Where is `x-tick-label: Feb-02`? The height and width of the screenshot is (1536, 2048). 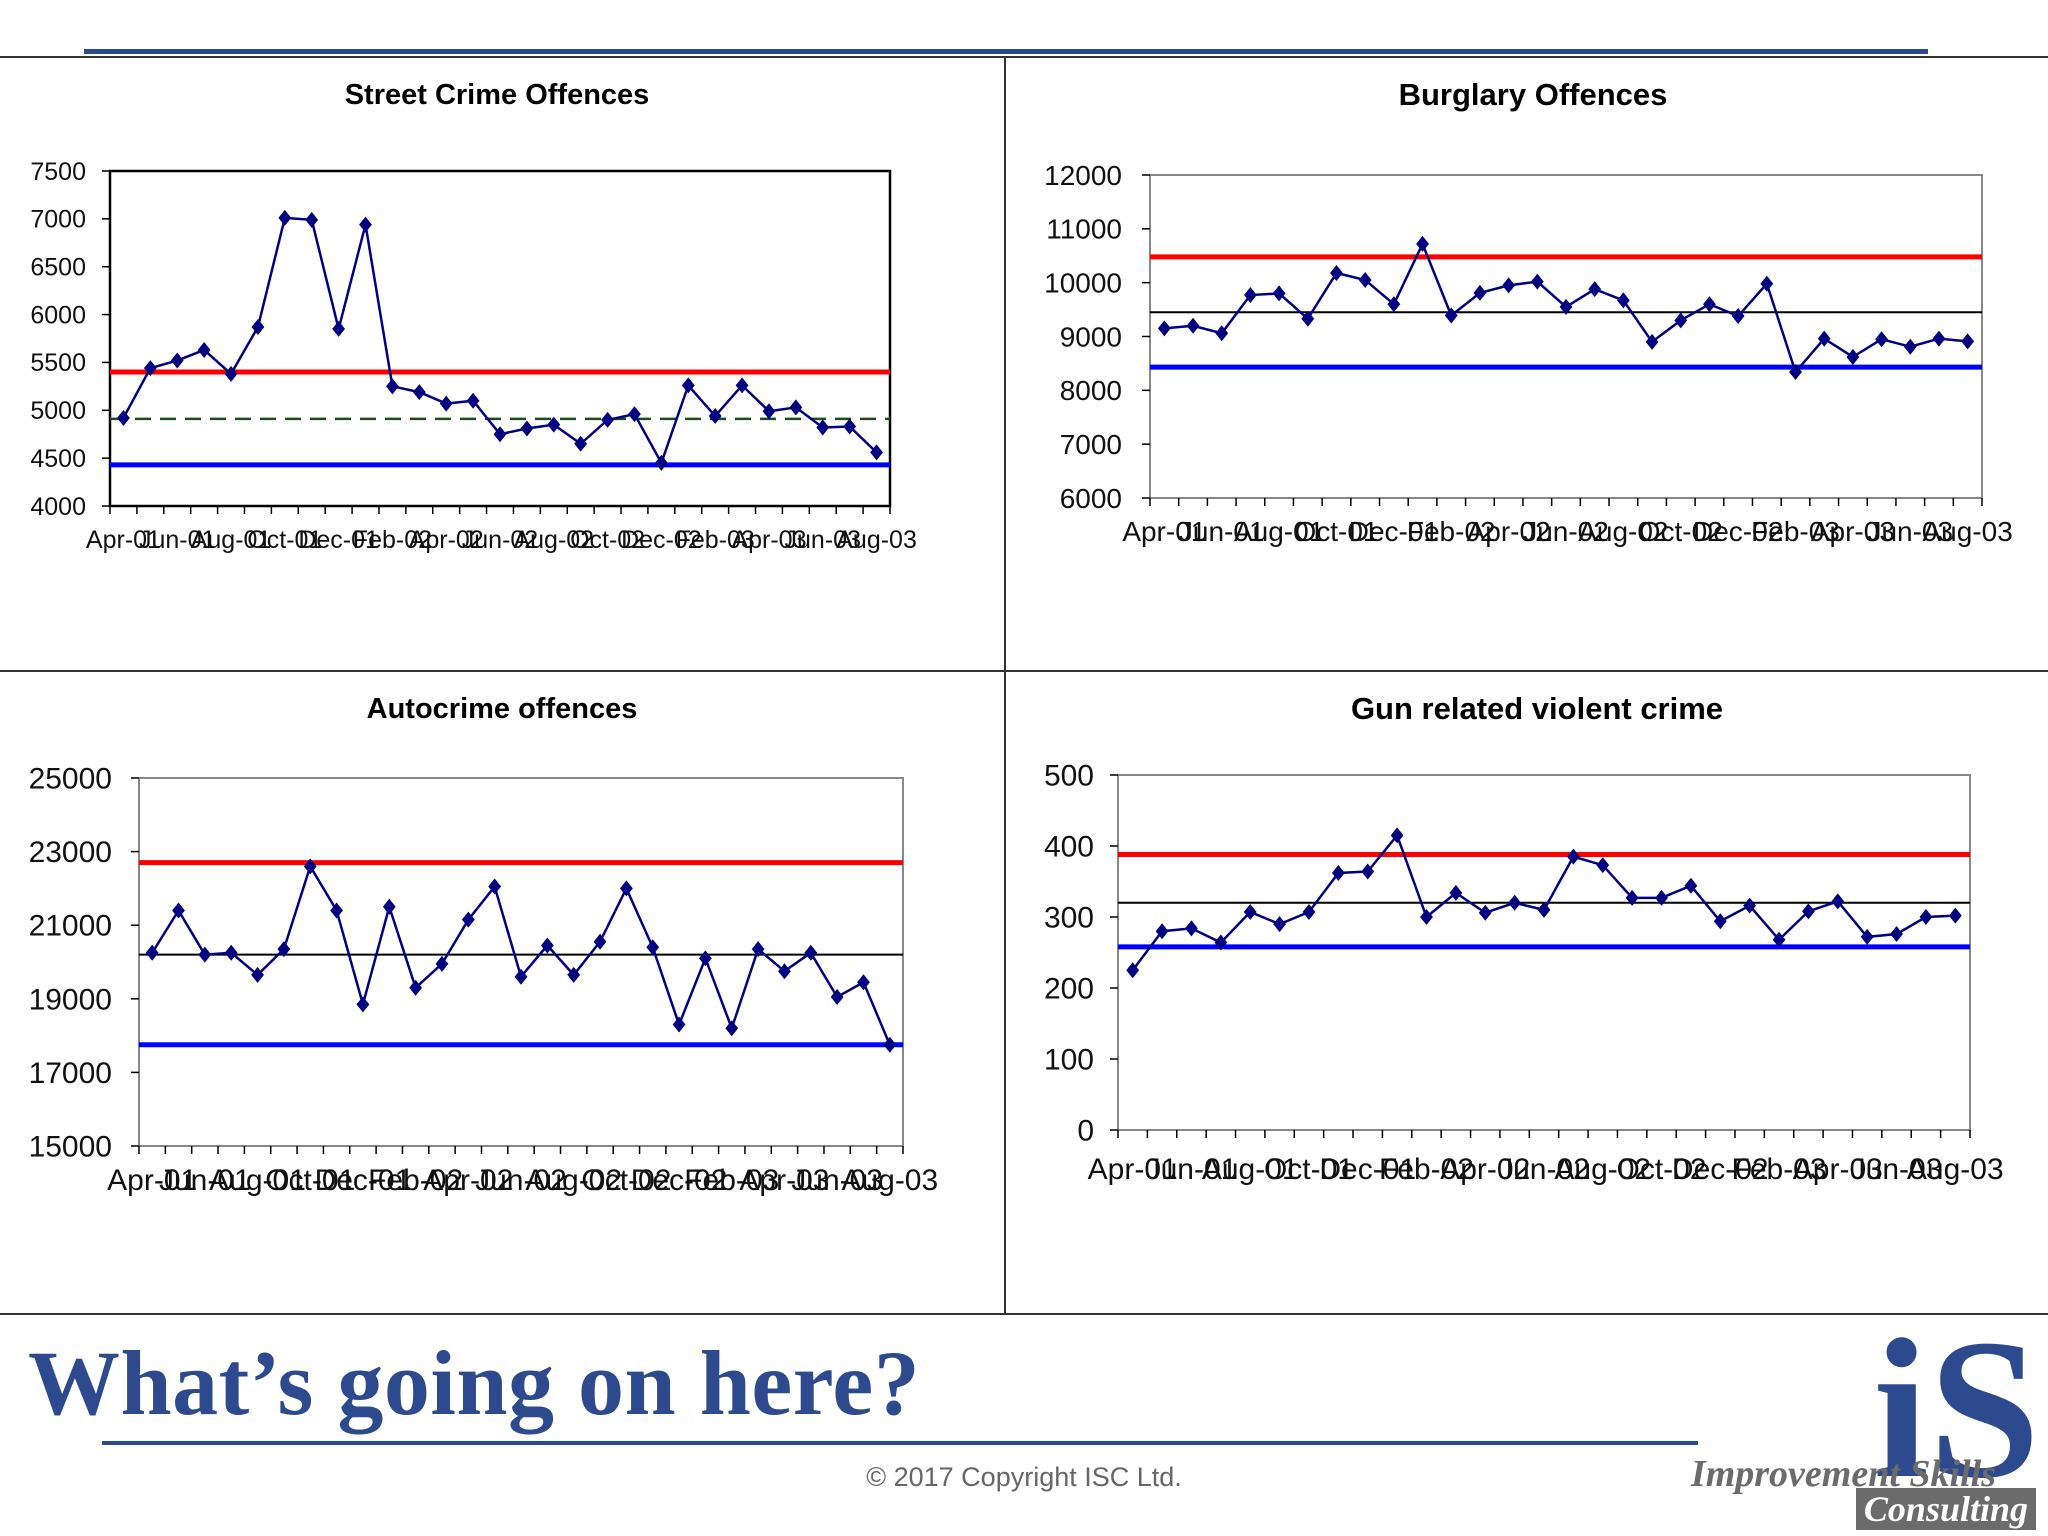 x-tick-label: Feb-02 is located at coordinates (415, 1180).